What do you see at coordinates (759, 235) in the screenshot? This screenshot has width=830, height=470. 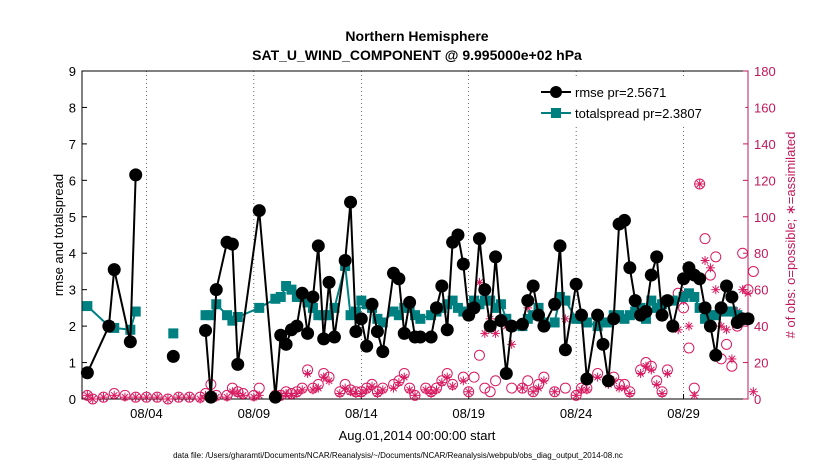 I see `right-y-axis-ticks: 0 20 40 60 80 100 120 140 160 180` at bounding box center [759, 235].